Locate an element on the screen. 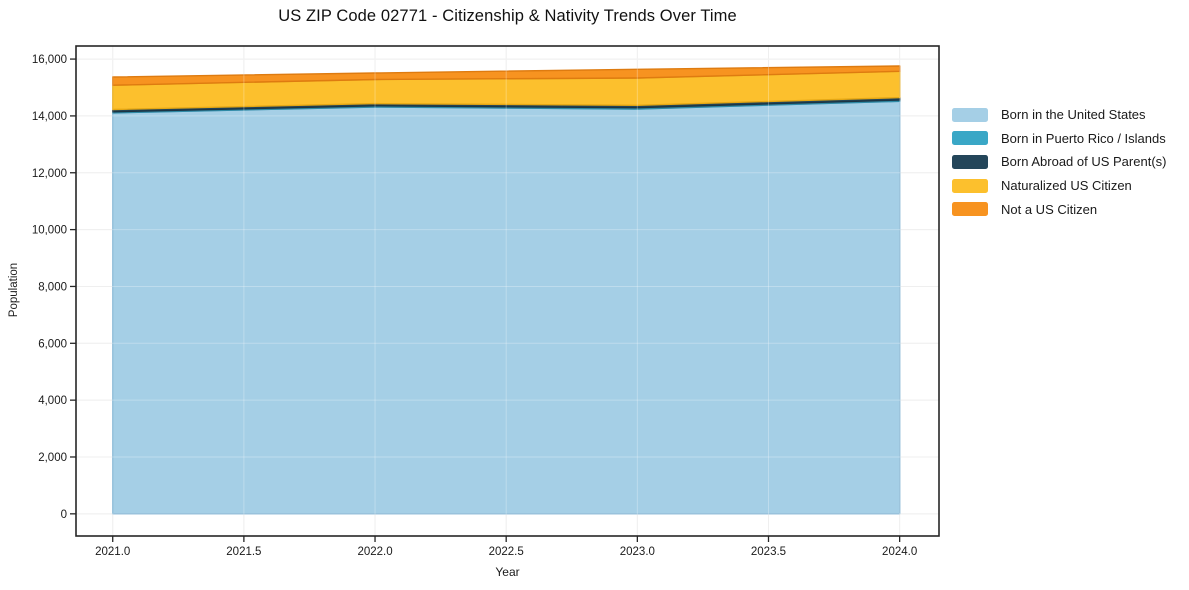 The image size is (1189, 590). legend-item-not-a-us-citizen: Not a US Citizen is located at coordinates (1059, 209).